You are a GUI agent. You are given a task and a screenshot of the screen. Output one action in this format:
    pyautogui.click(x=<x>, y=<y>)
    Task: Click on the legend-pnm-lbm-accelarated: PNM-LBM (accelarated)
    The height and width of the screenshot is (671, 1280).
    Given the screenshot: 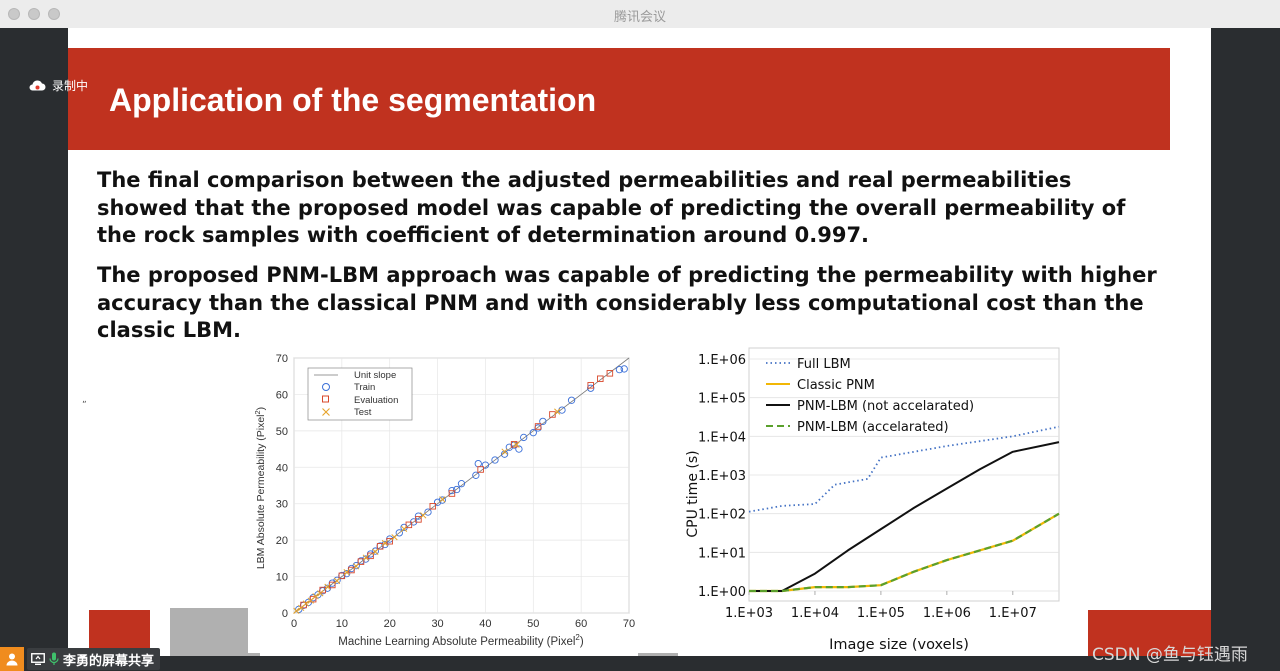 What is the action you would take?
    pyautogui.click(x=873, y=427)
    